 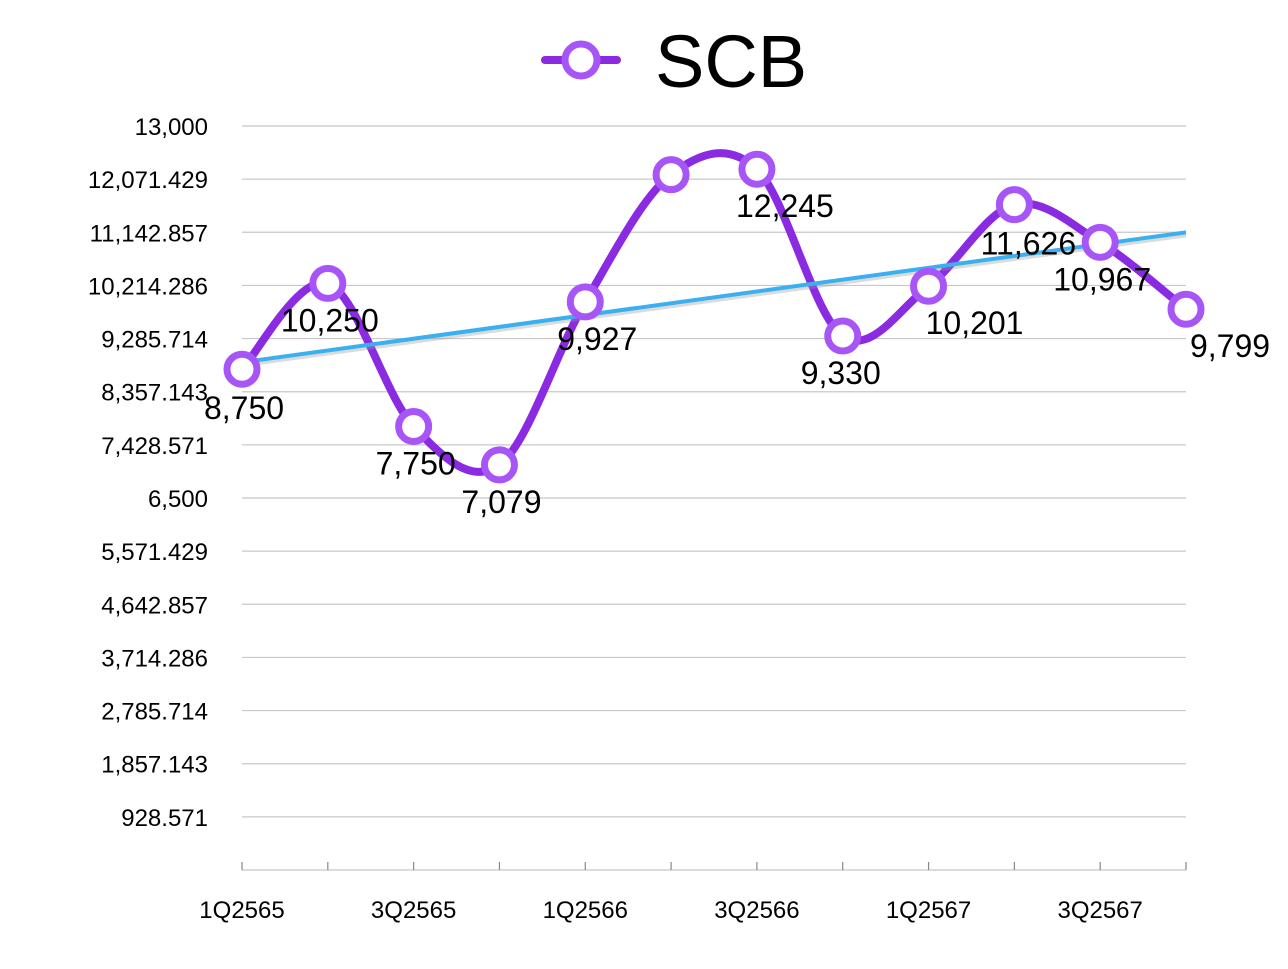 What do you see at coordinates (1029, 244) in the screenshot?
I see `data-label: 11,626` at bounding box center [1029, 244].